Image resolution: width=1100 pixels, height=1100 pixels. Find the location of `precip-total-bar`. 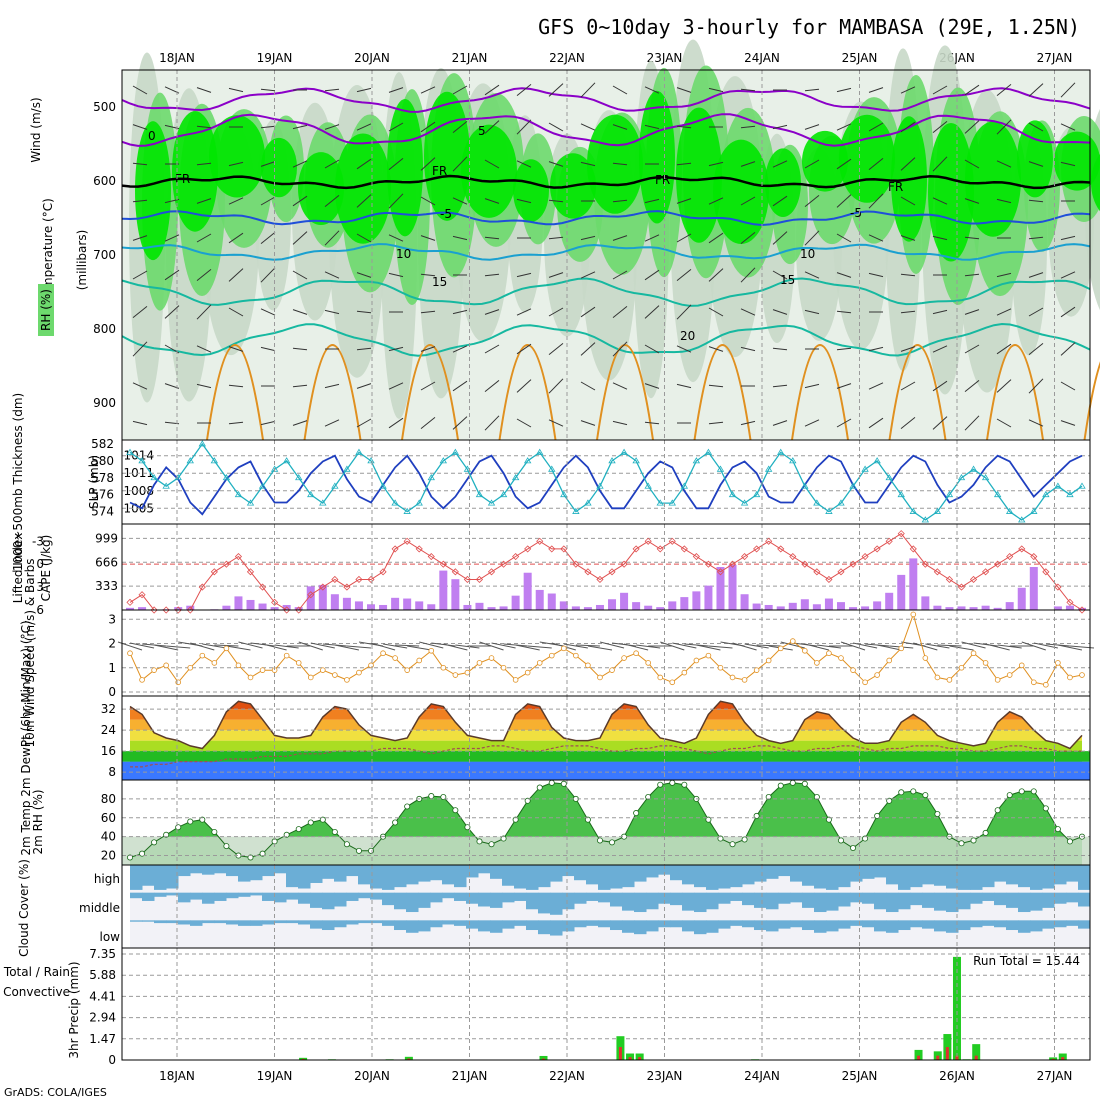

precip-total-bar is located at coordinates (1062, 1056).